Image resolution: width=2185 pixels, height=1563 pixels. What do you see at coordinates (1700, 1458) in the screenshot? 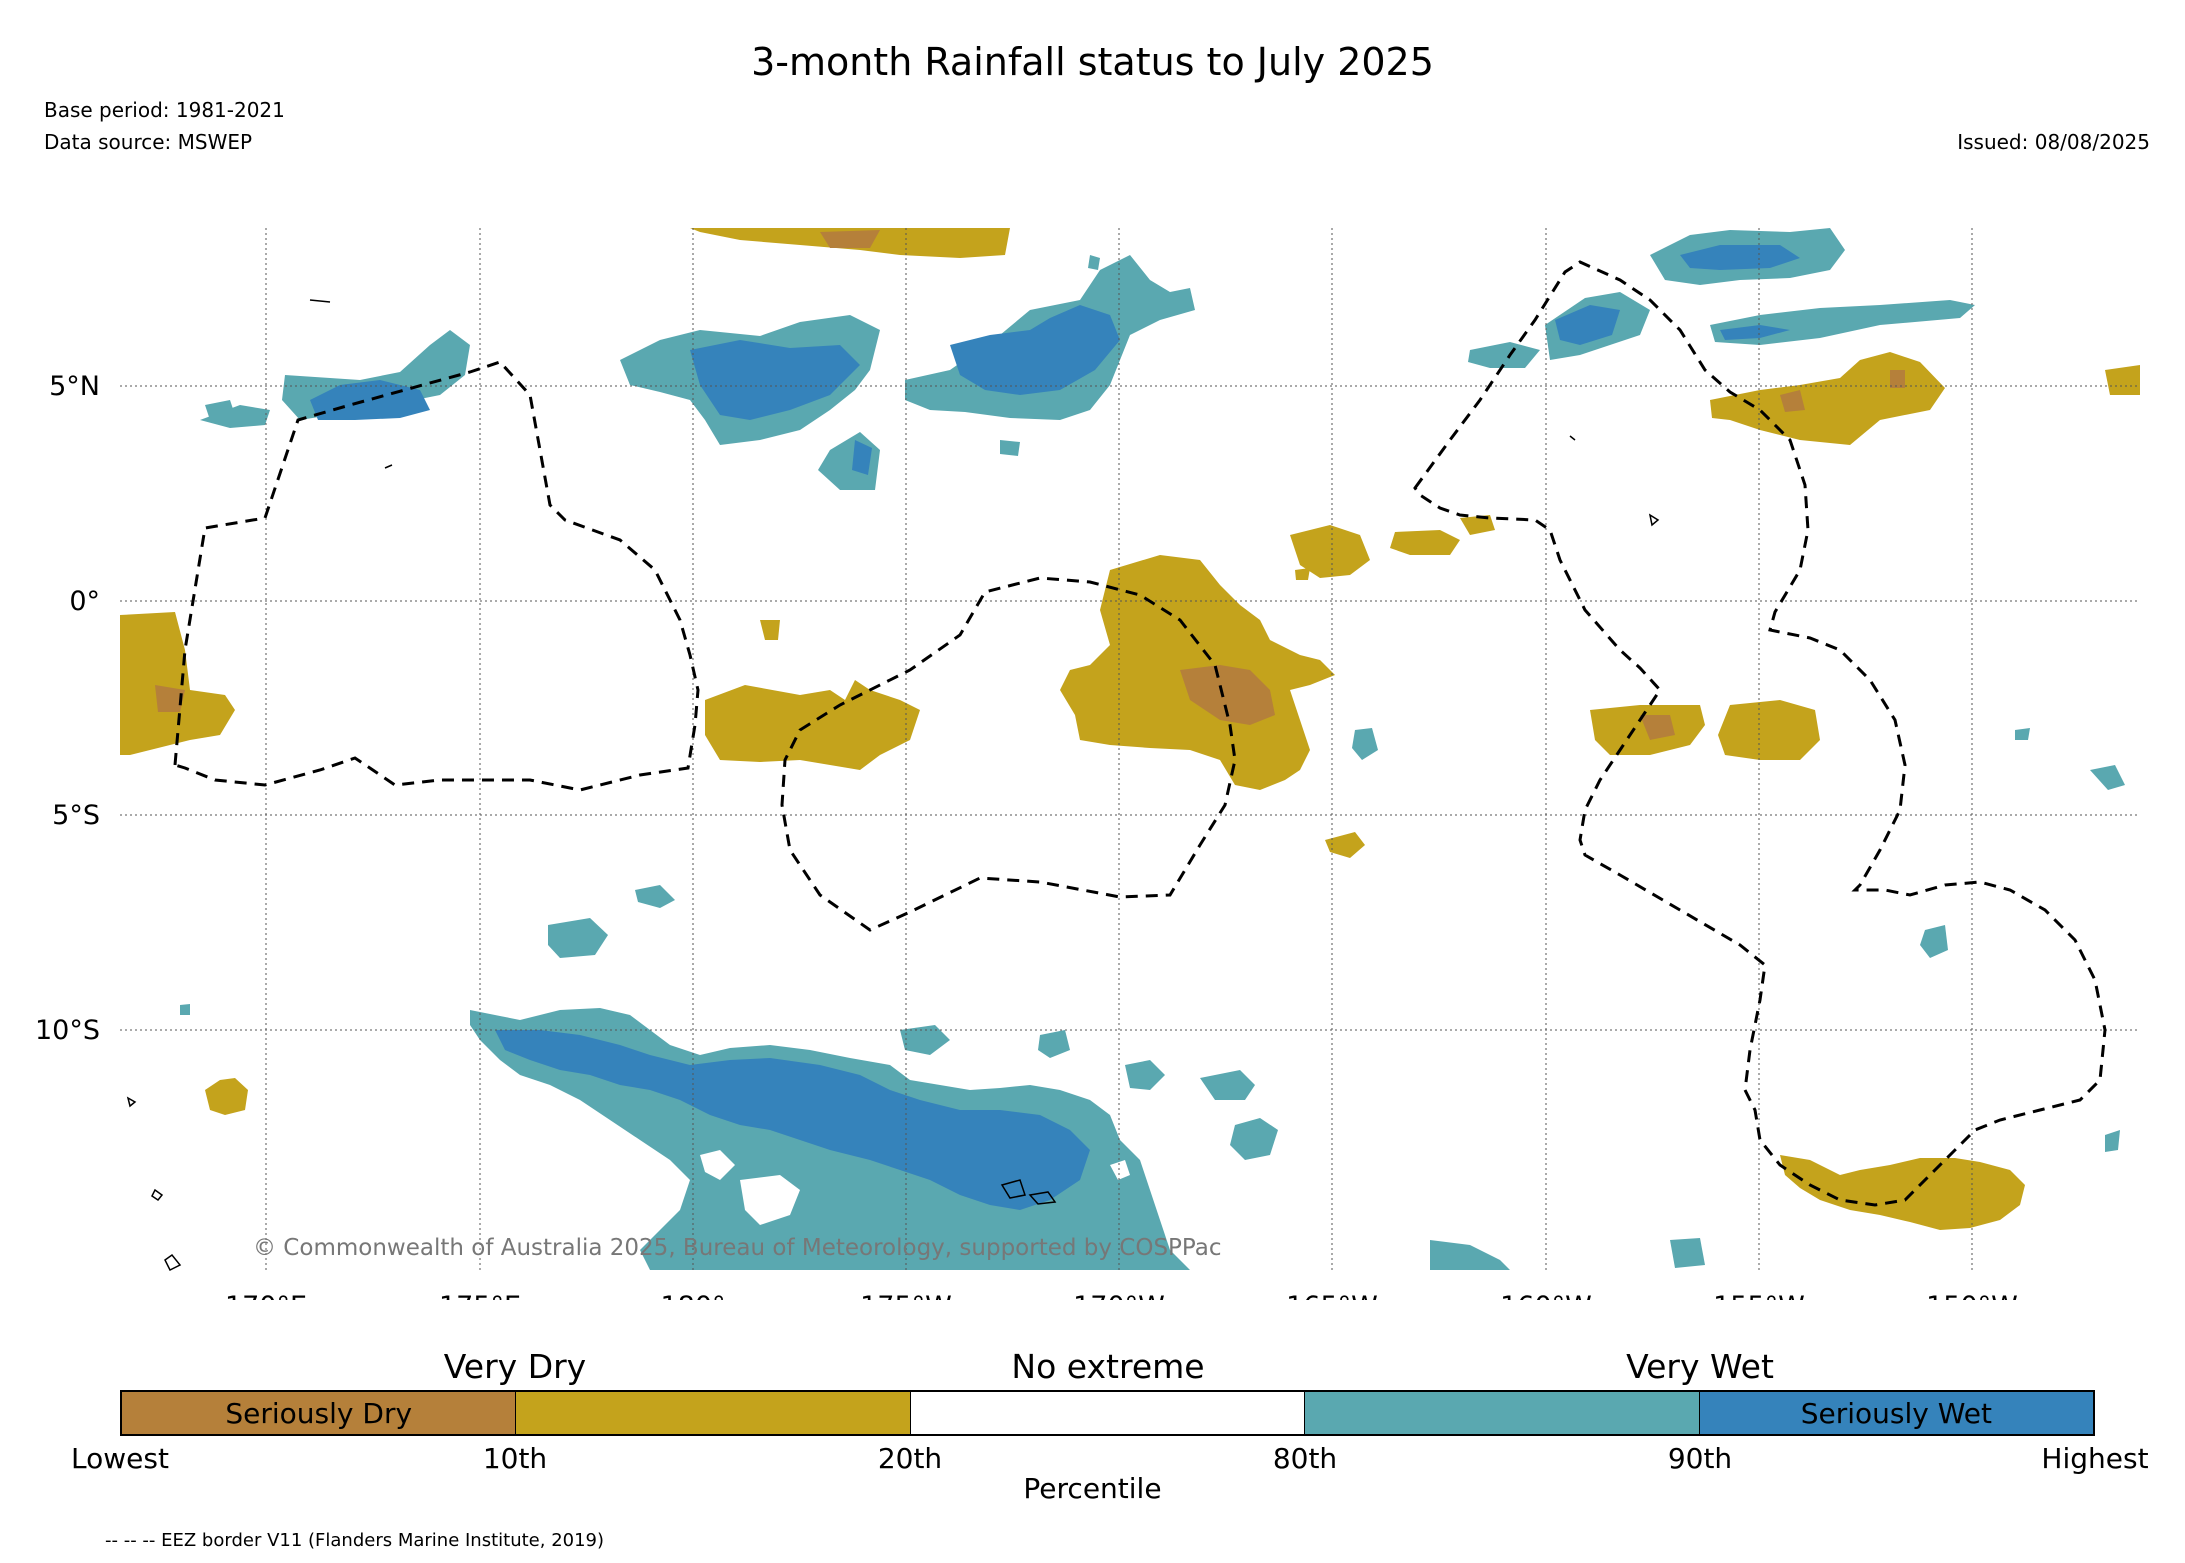
I see `colorbar-tick: 90th` at bounding box center [1700, 1458].